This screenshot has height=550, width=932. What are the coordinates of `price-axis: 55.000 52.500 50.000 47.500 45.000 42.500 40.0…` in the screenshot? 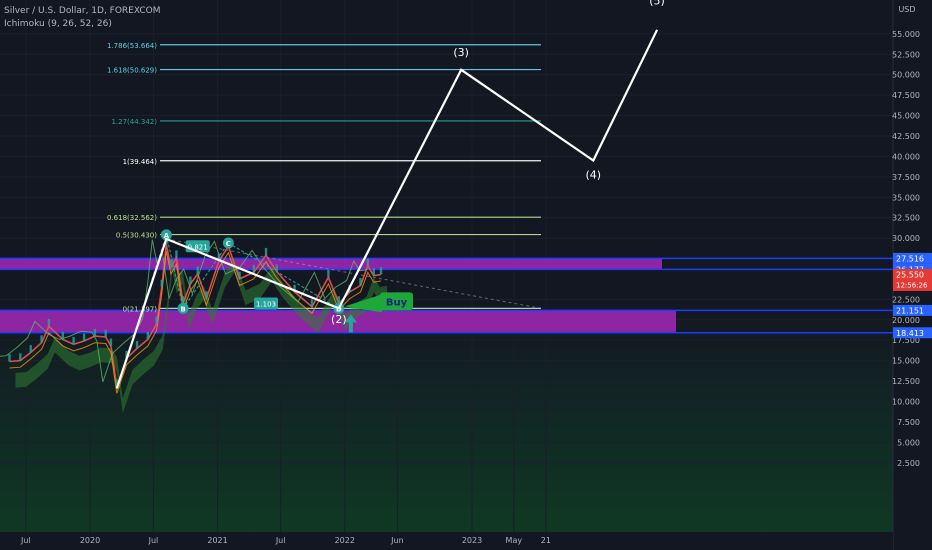 It's located at (912, 236).